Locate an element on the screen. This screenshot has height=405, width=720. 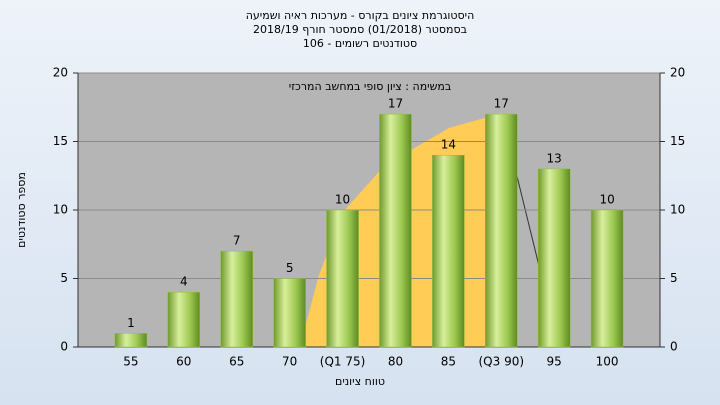
connector is located at coordinates (527, 219).